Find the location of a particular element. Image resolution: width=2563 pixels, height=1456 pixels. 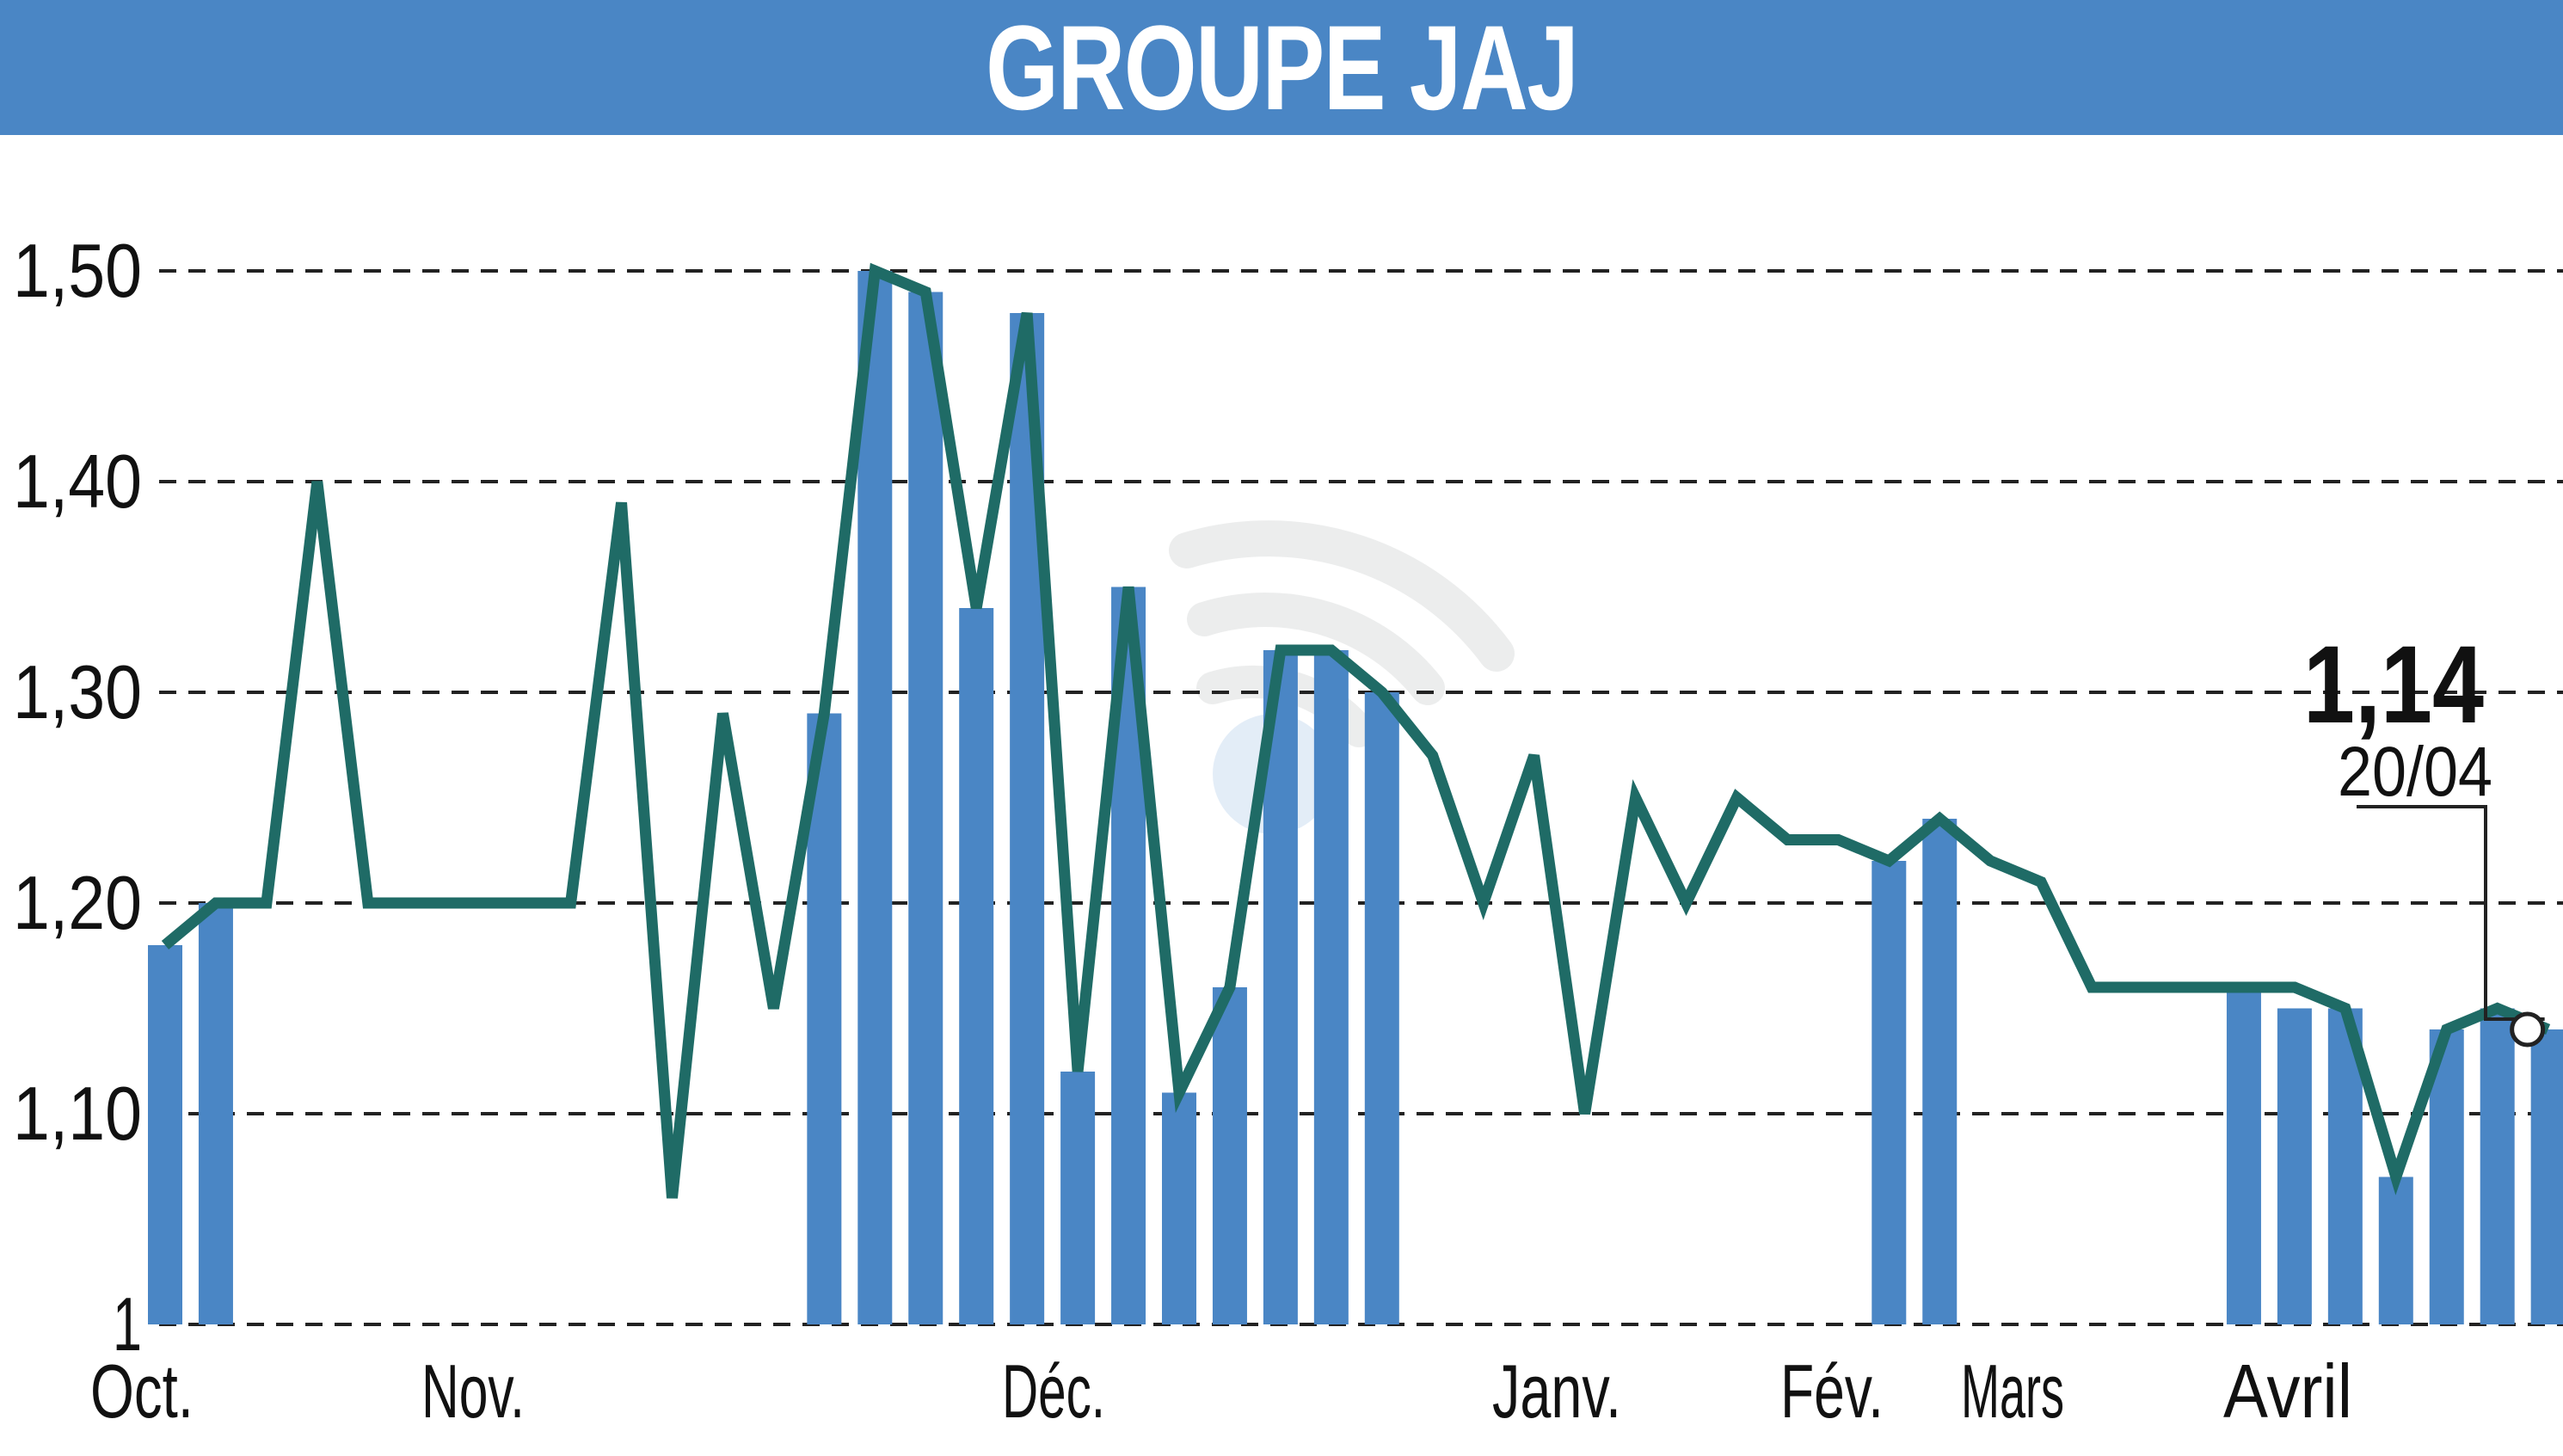

last-value-marker is located at coordinates (2528, 1029).